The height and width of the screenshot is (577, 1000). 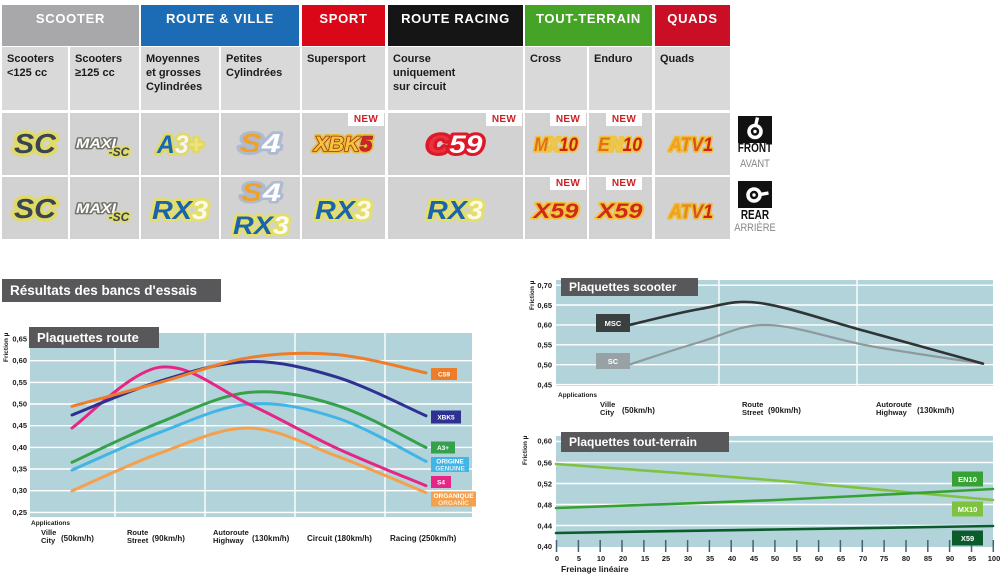 I want to click on svg-text: 50, so click(x=775, y=558).